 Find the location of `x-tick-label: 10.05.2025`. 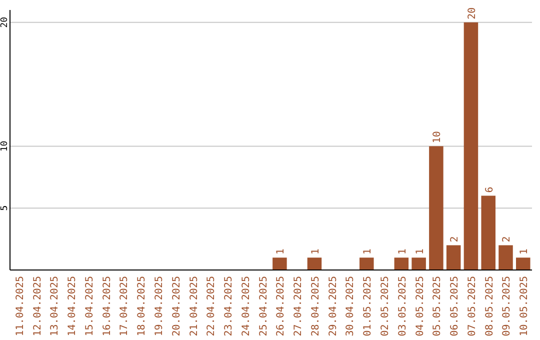

x-tick-label: 10.05.2025 is located at coordinates (524, 306).